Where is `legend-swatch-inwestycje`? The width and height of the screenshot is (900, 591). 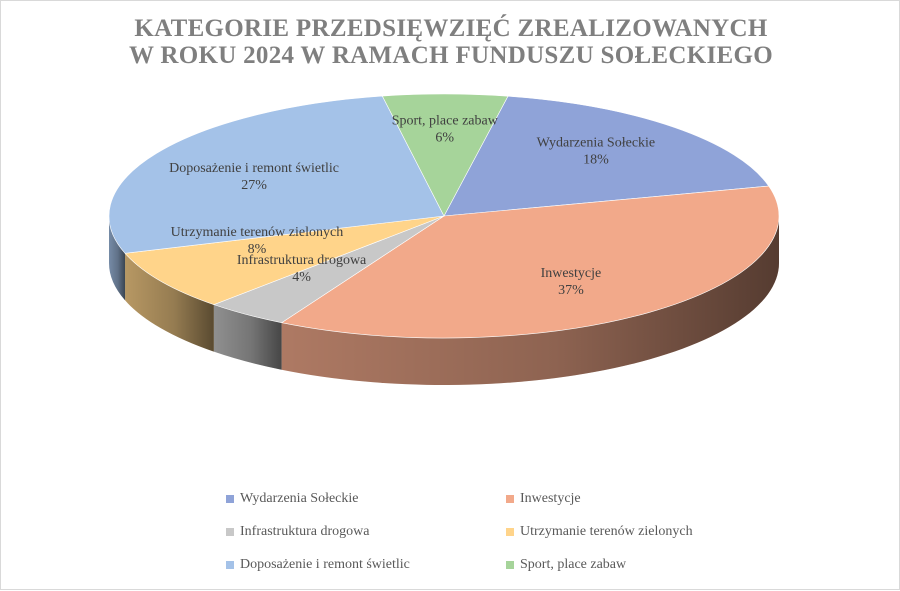 legend-swatch-inwestycje is located at coordinates (510, 499).